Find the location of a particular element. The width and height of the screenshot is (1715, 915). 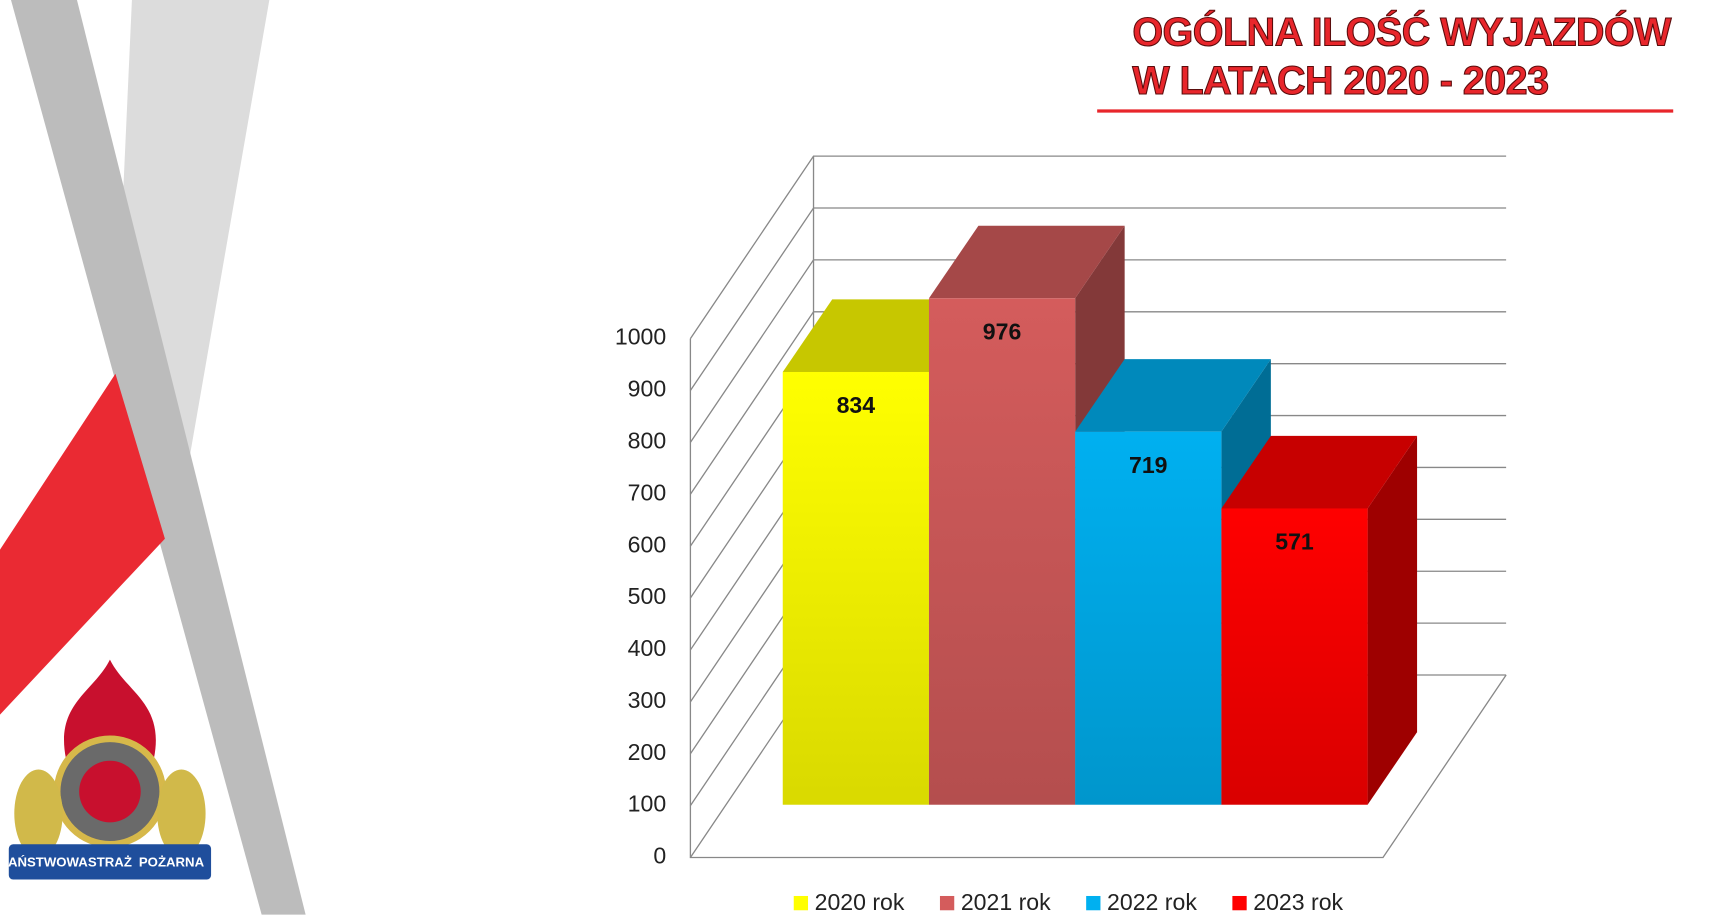

logo: PAŃSTWOWA STRAŻ POŻARNA is located at coordinates (106, 769).